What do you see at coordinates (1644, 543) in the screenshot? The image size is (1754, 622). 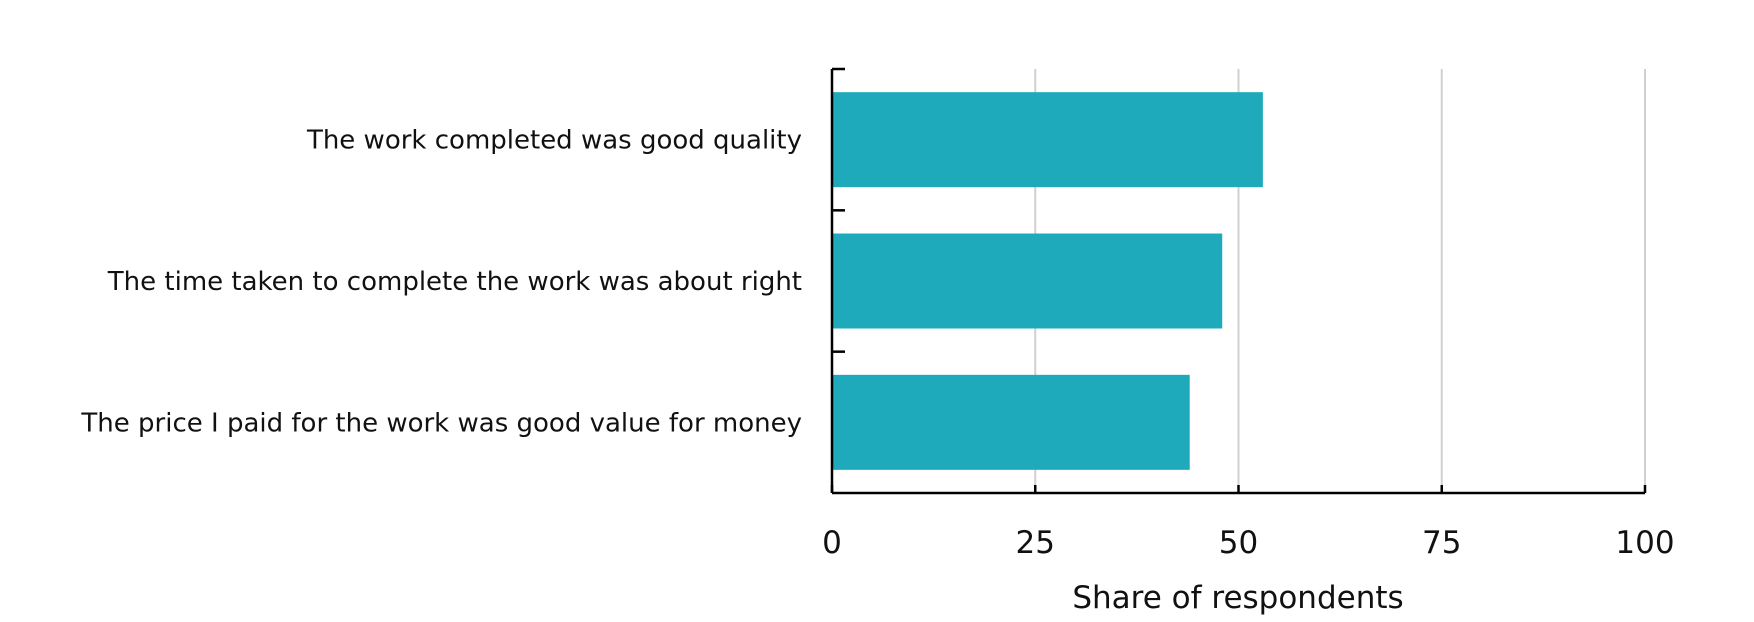 I see `x-tick-label-100: 100` at bounding box center [1644, 543].